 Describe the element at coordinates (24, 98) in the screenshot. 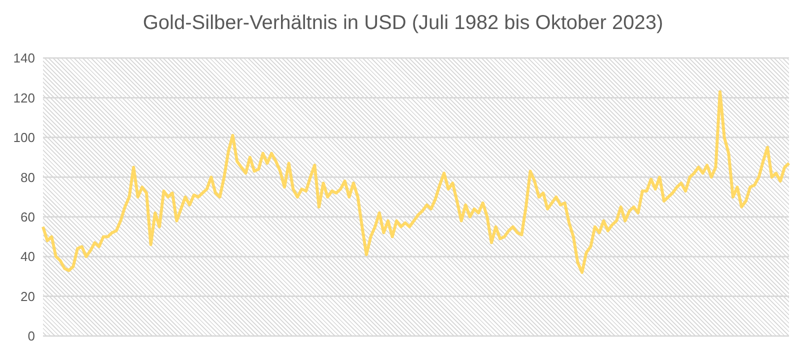

I see `y-tick-label: 120` at that location.